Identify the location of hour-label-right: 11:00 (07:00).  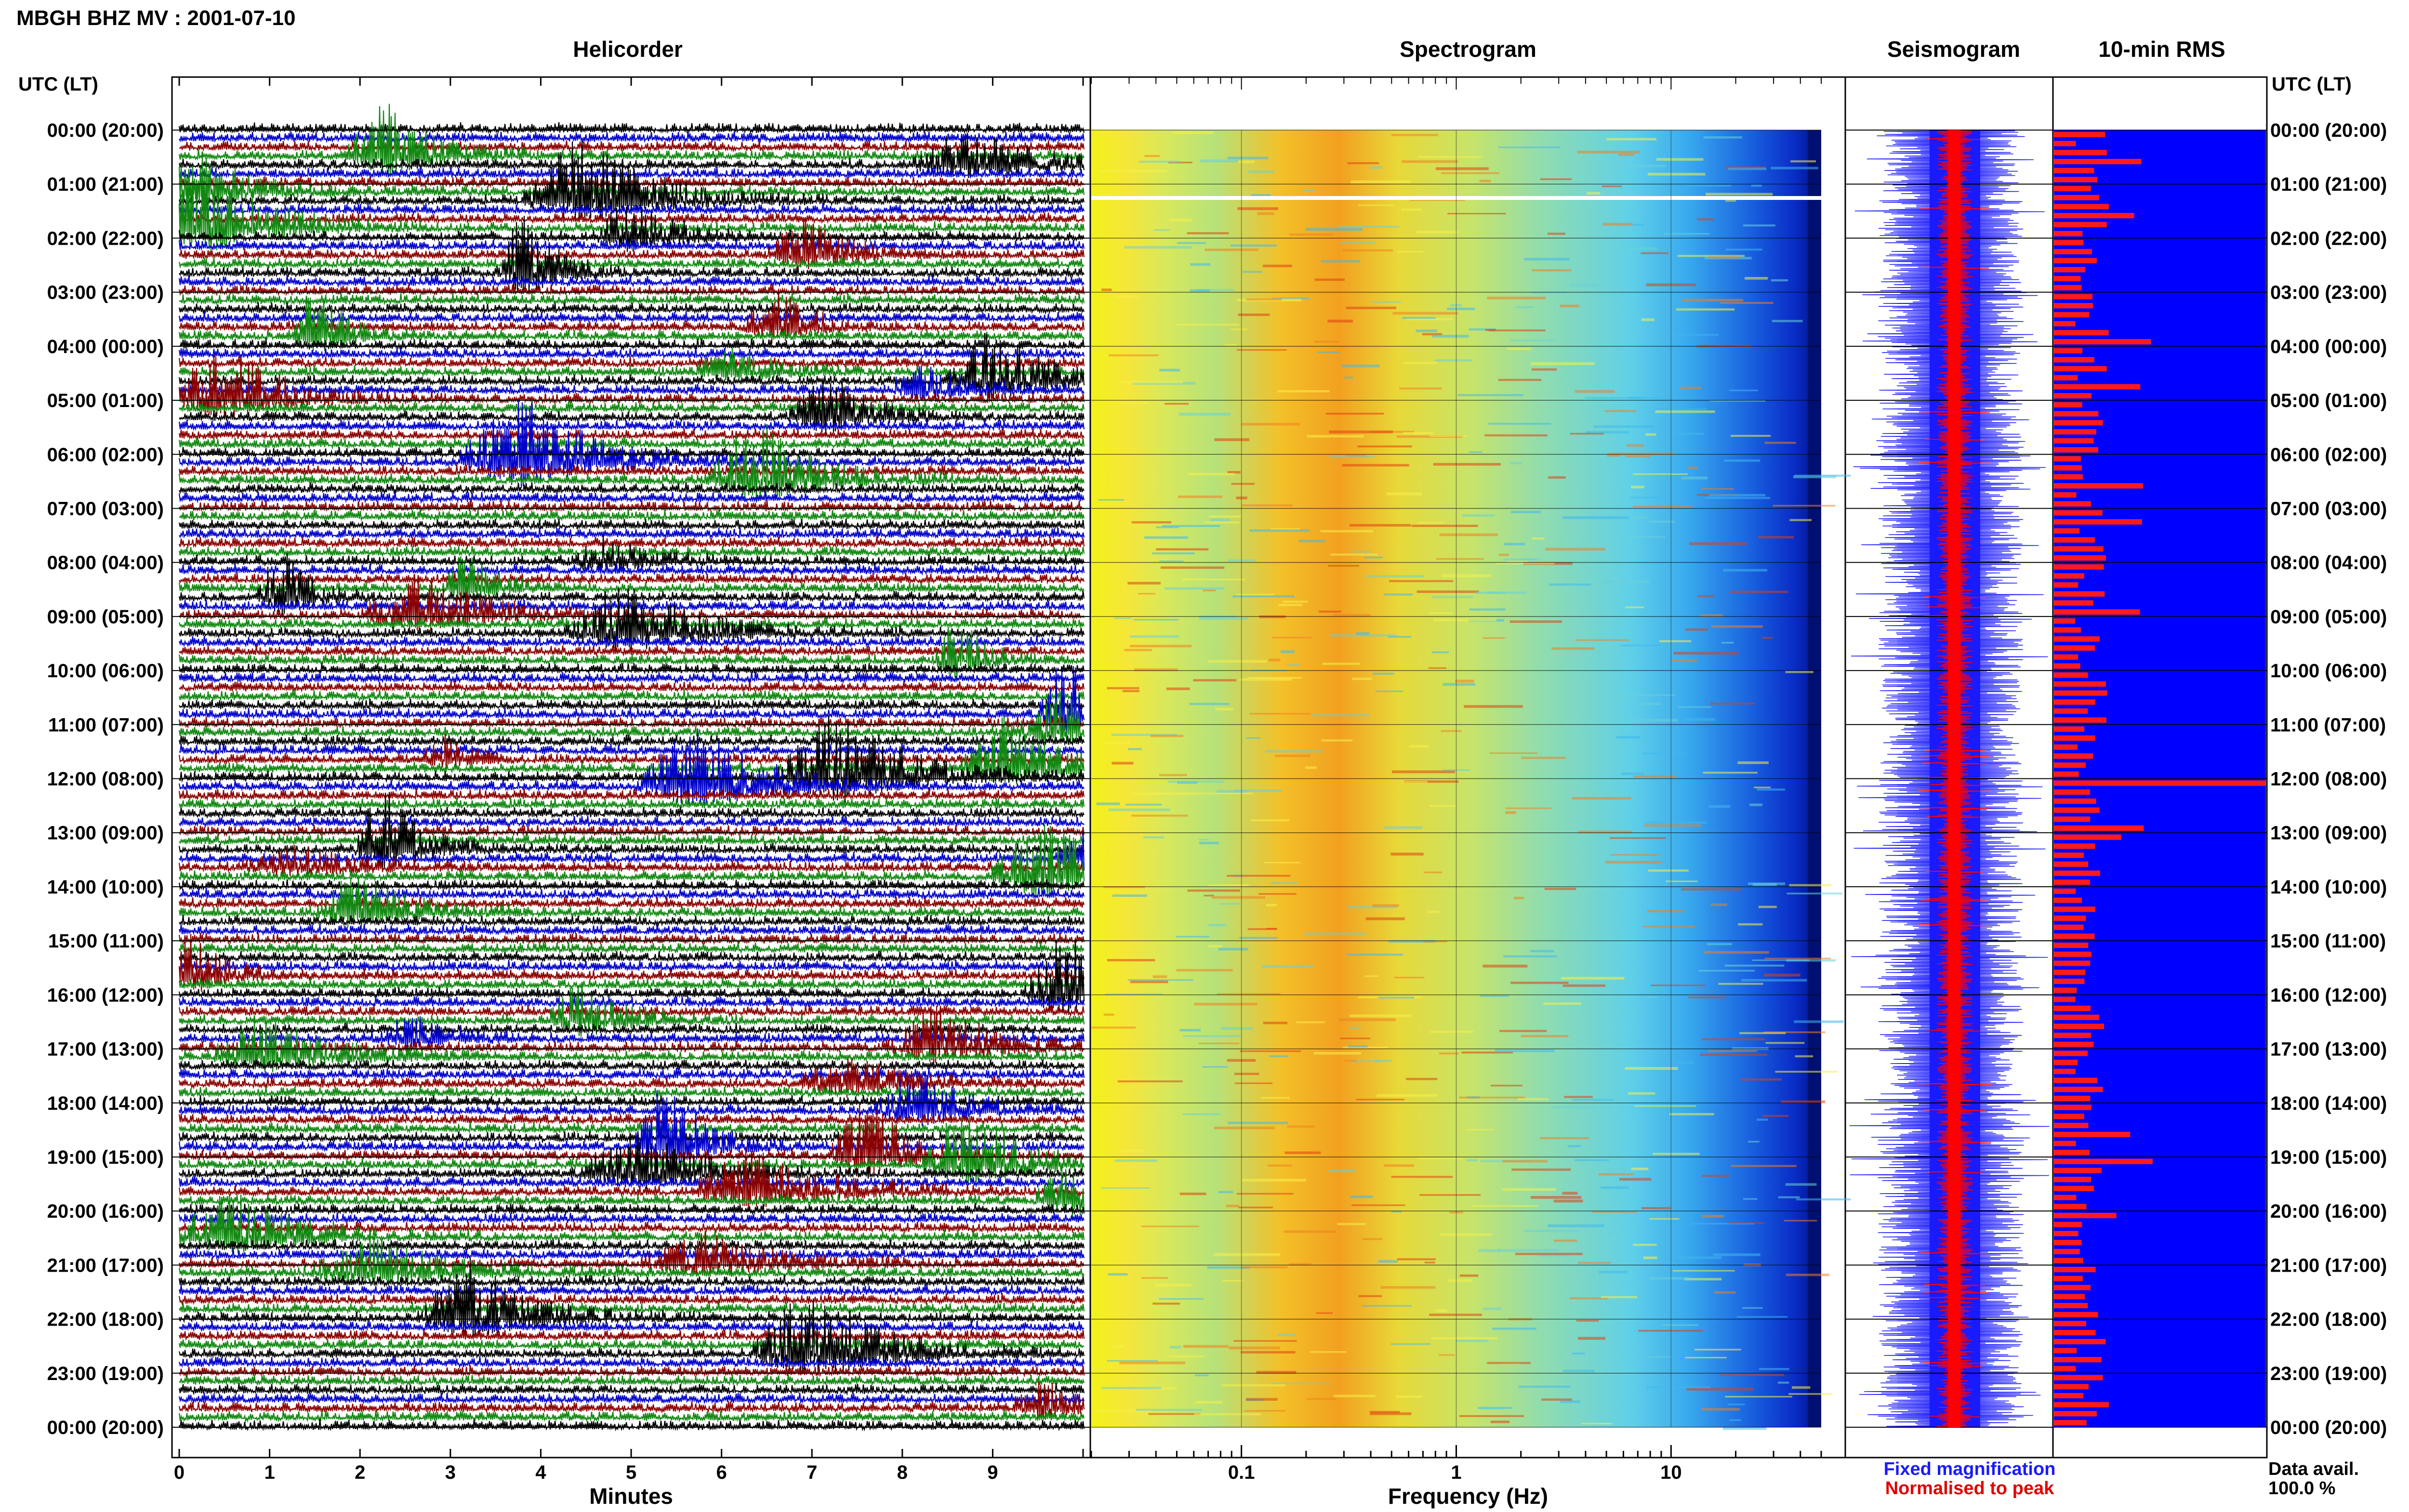
(2328, 725).